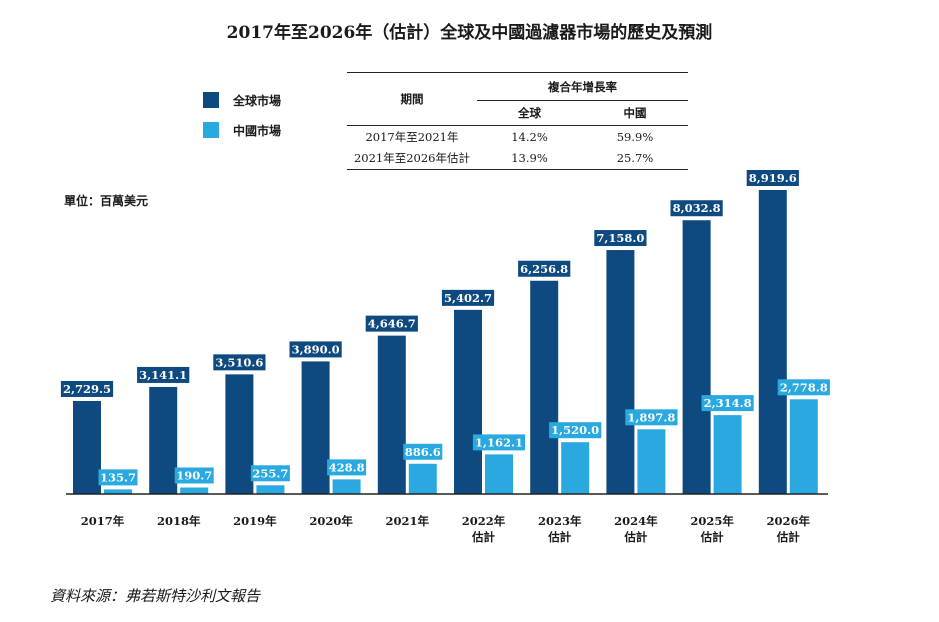 Image resolution: width=939 pixels, height=622 pixels. I want to click on data-label-china: 1,897.8, so click(651, 417).